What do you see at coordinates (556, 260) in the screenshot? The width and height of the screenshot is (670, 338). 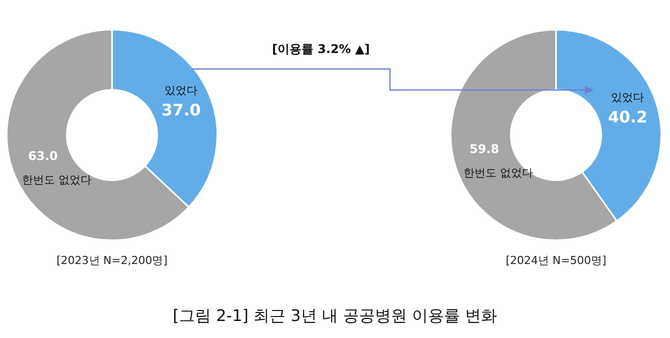 I see `text: [2024년 N=500명]` at bounding box center [556, 260].